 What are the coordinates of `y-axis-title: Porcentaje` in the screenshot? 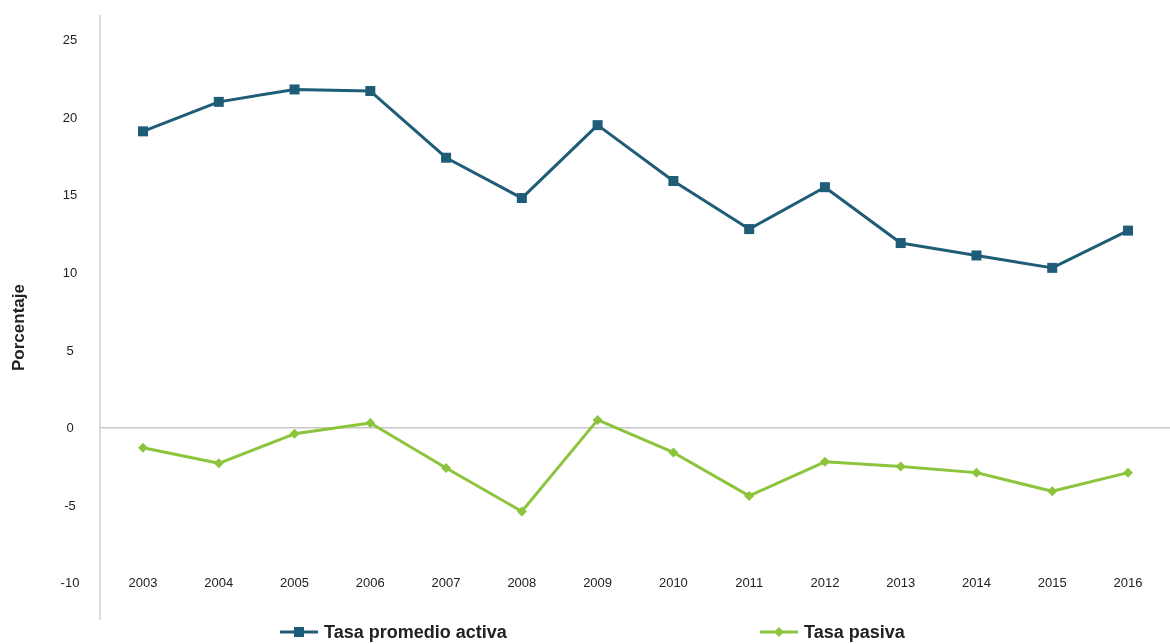 It's located at (18, 327).